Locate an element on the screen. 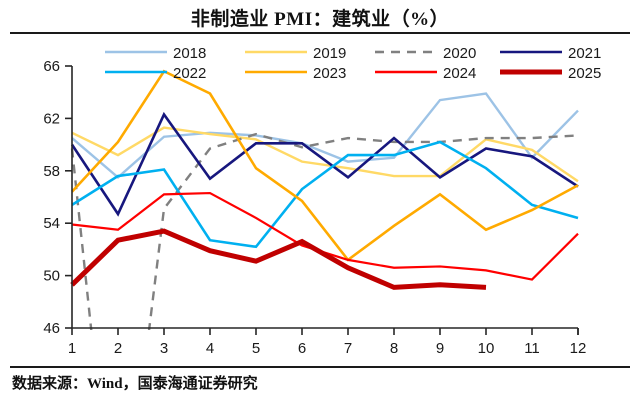 The width and height of the screenshot is (640, 400). legend-label-2024: 2024 is located at coordinates (459, 73).